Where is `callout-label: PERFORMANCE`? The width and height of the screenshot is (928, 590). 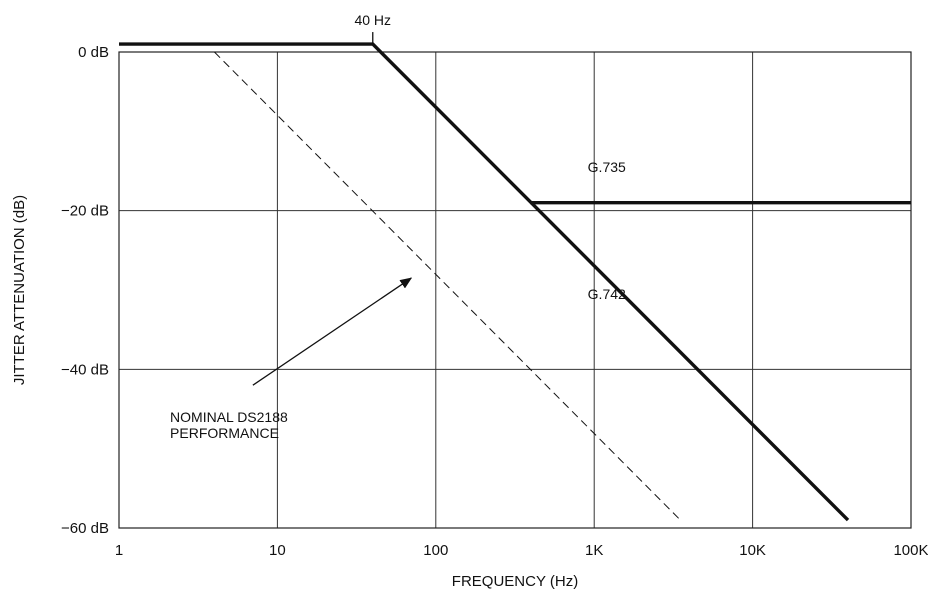
callout-label: PERFORMANCE is located at coordinates (224, 433).